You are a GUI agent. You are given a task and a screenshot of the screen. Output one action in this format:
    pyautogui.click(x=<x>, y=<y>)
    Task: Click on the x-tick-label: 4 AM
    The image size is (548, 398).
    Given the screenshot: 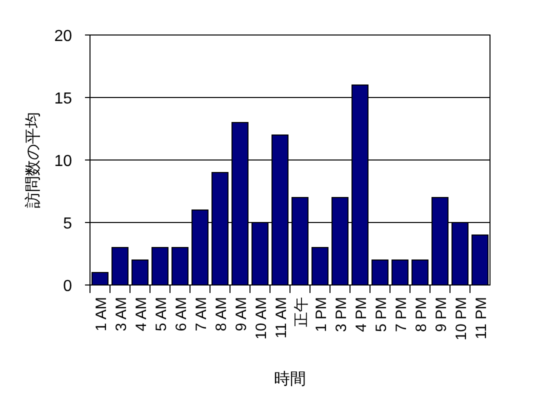 What is the action you would take?
    pyautogui.click(x=141, y=314)
    